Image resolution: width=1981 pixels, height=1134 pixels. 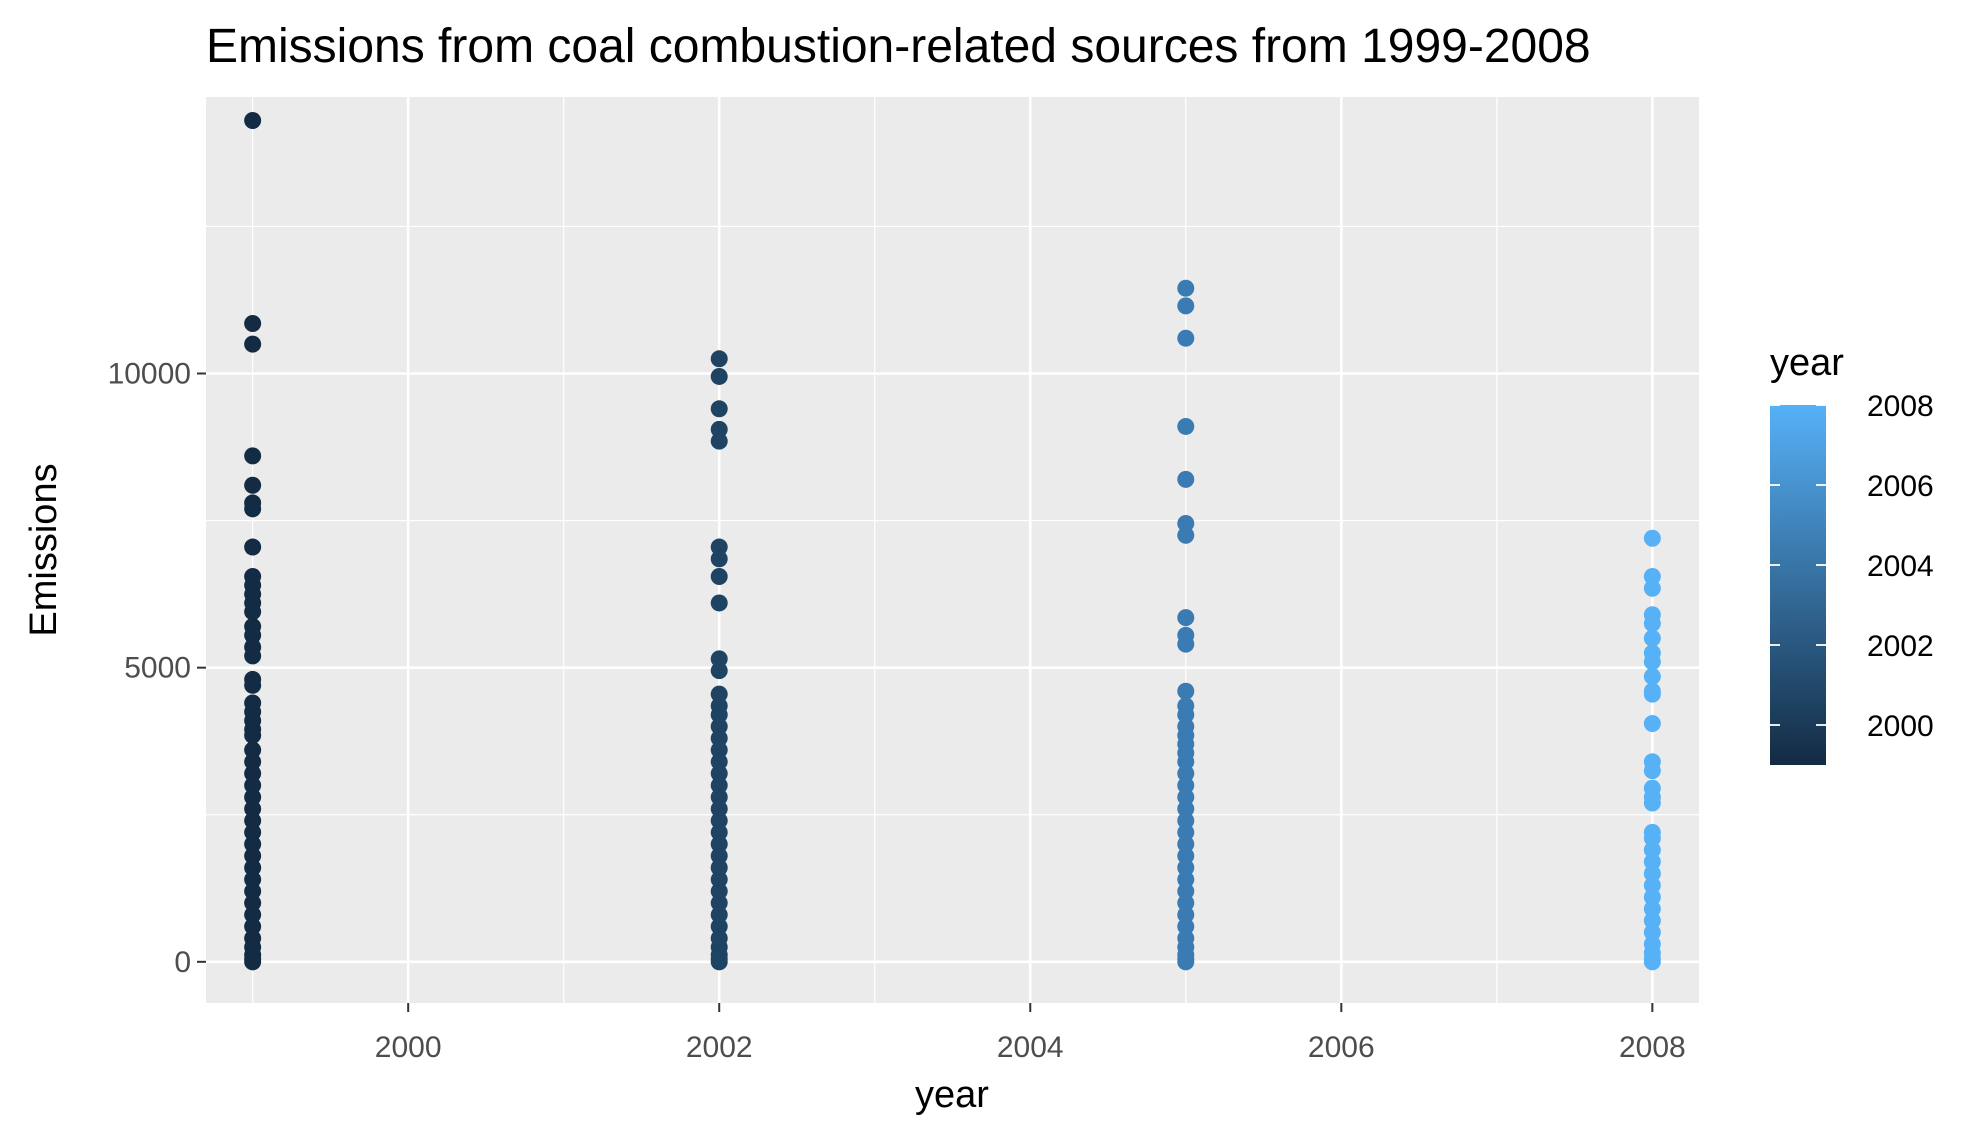 What do you see at coordinates (1900, 566) in the screenshot?
I see `legend-tick-label: 2004` at bounding box center [1900, 566].